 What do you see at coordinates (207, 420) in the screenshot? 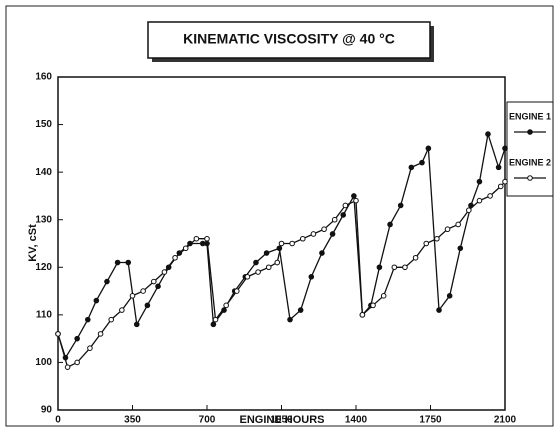
I see `x-tick-label: 700` at bounding box center [207, 420].